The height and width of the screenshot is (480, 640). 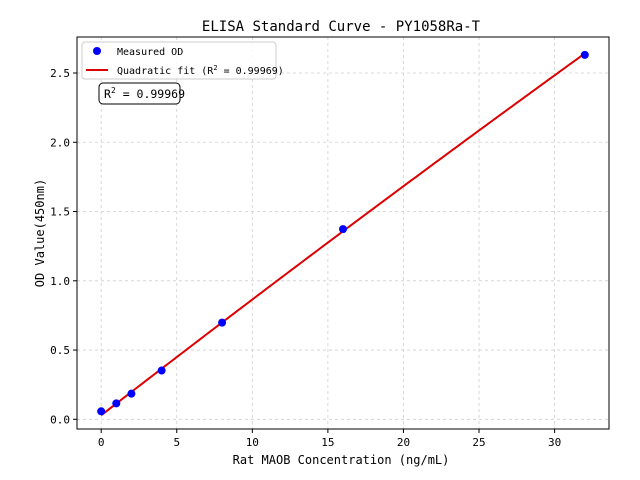 I want to click on y-tick-label: 2.0, so click(x=60, y=142).